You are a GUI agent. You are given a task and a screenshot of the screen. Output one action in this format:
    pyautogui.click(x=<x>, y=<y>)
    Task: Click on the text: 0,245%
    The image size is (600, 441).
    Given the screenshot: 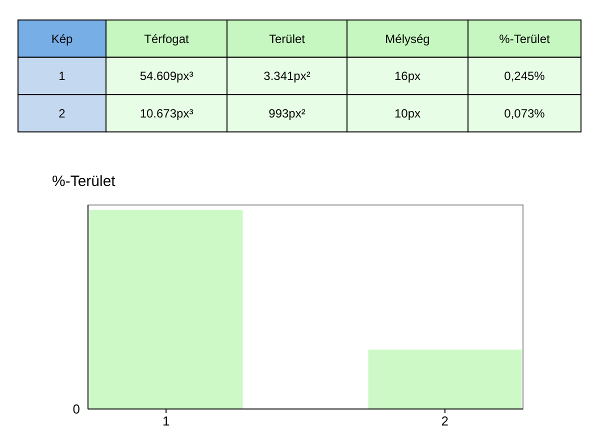 What is the action you would take?
    pyautogui.click(x=525, y=76)
    